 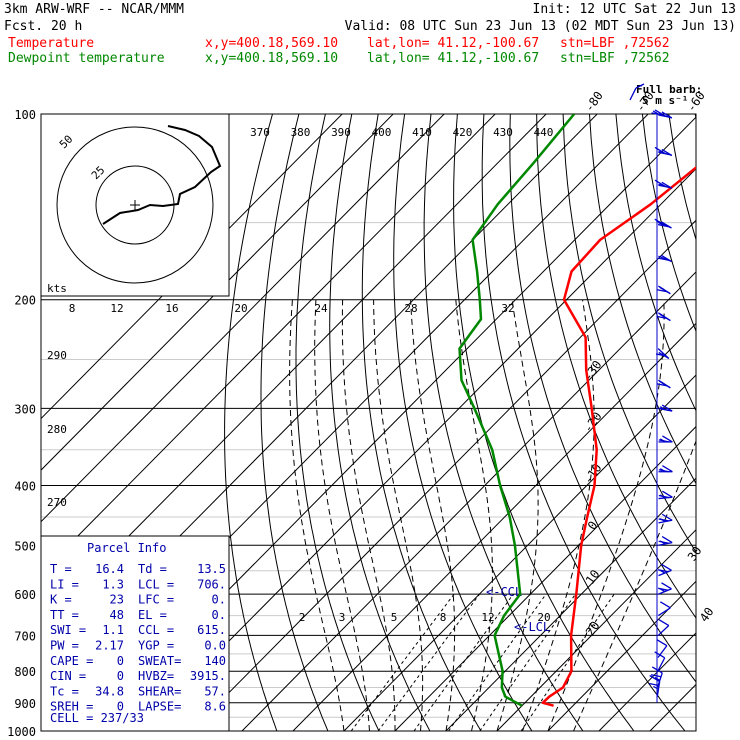 What do you see at coordinates (302, 617) in the screenshot?
I see `mixing-ratio-label-lower-0: 2` at bounding box center [302, 617].